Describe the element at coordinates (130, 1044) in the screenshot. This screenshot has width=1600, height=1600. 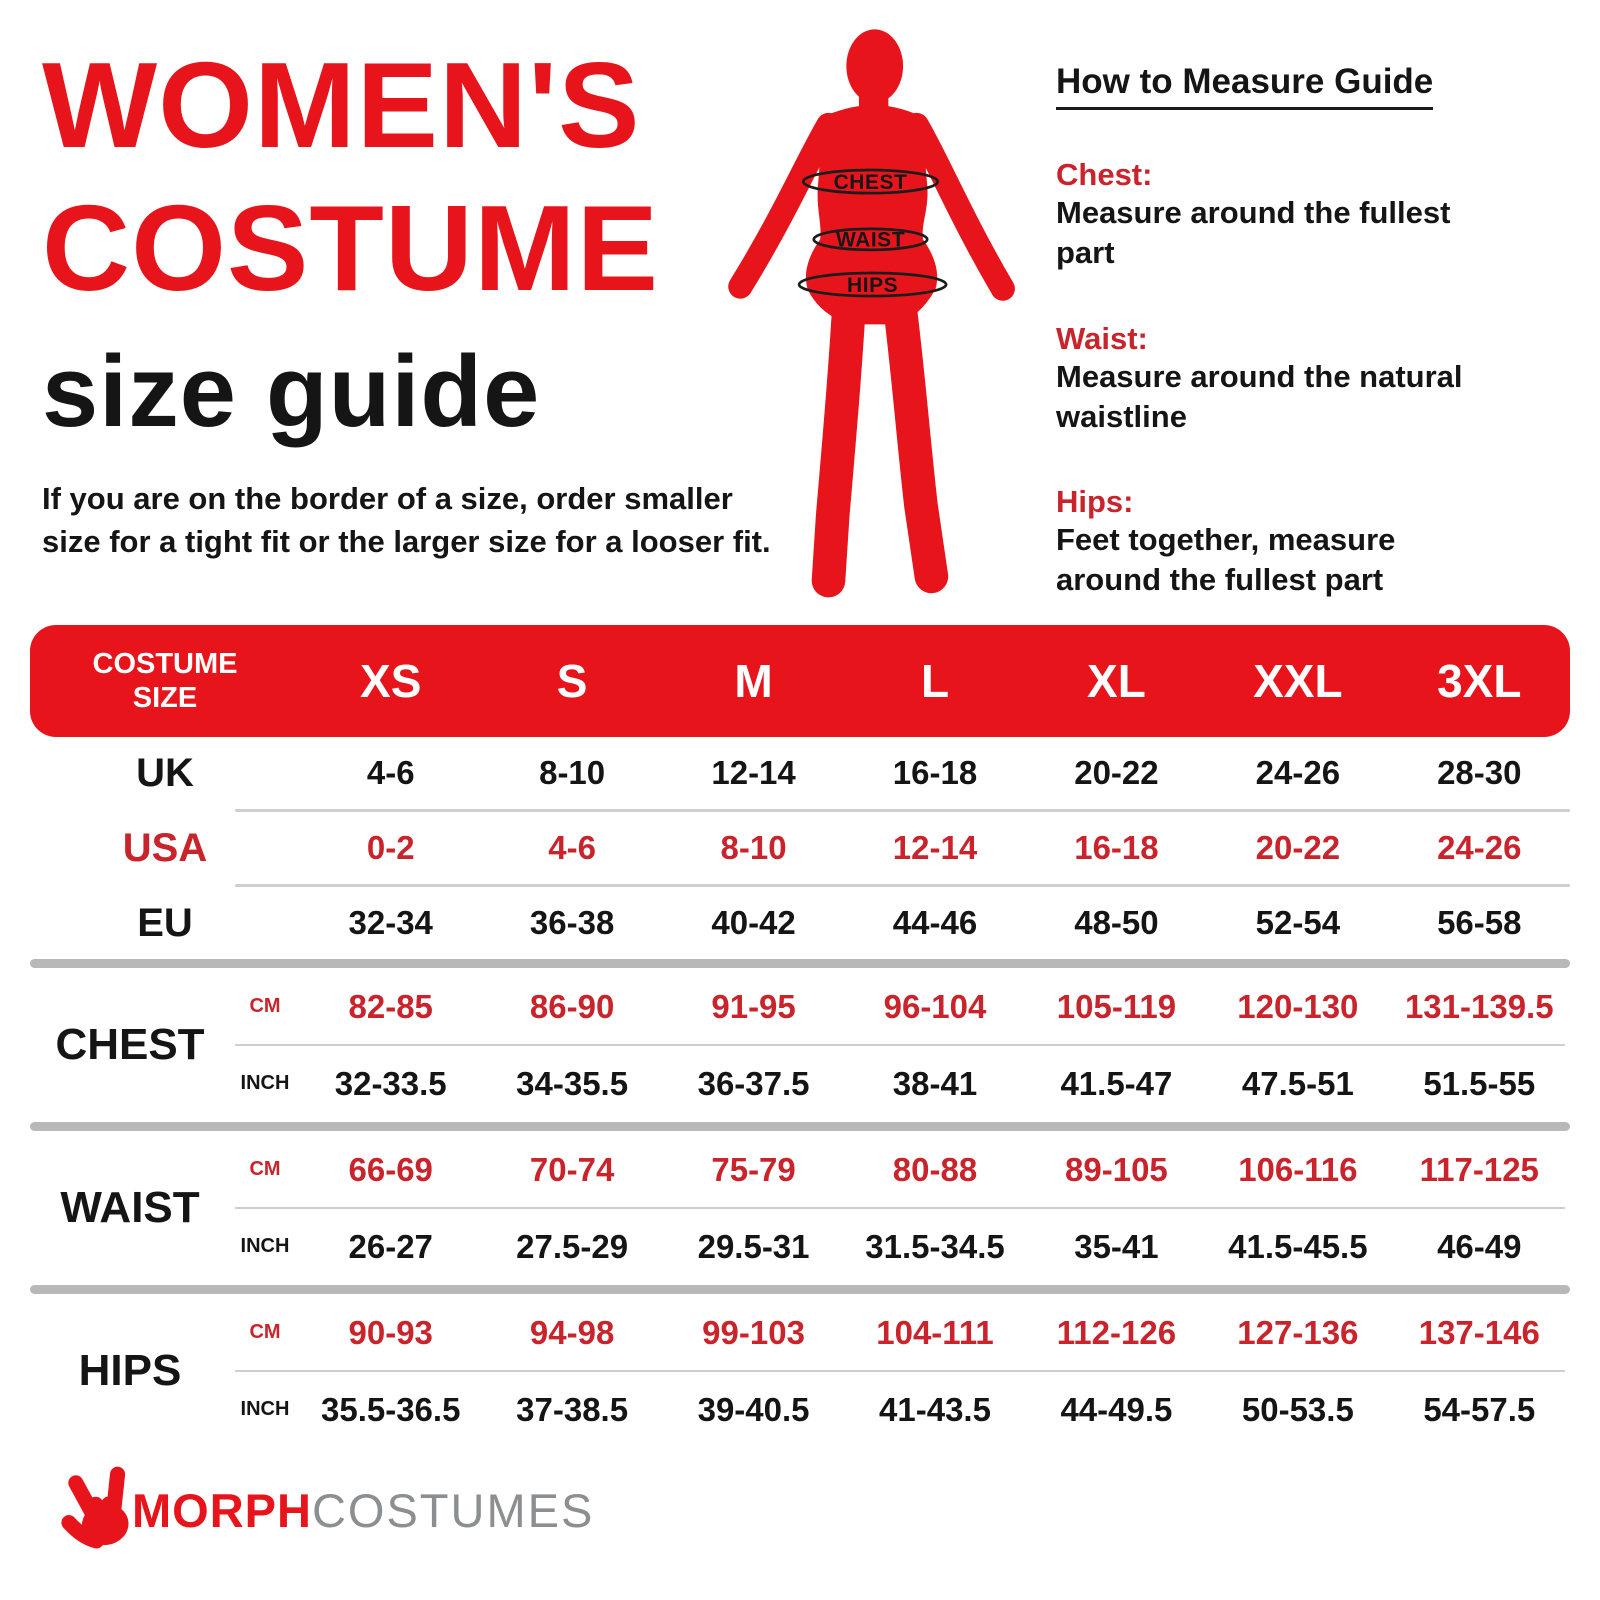
I see `group-label: CHEST` at that location.